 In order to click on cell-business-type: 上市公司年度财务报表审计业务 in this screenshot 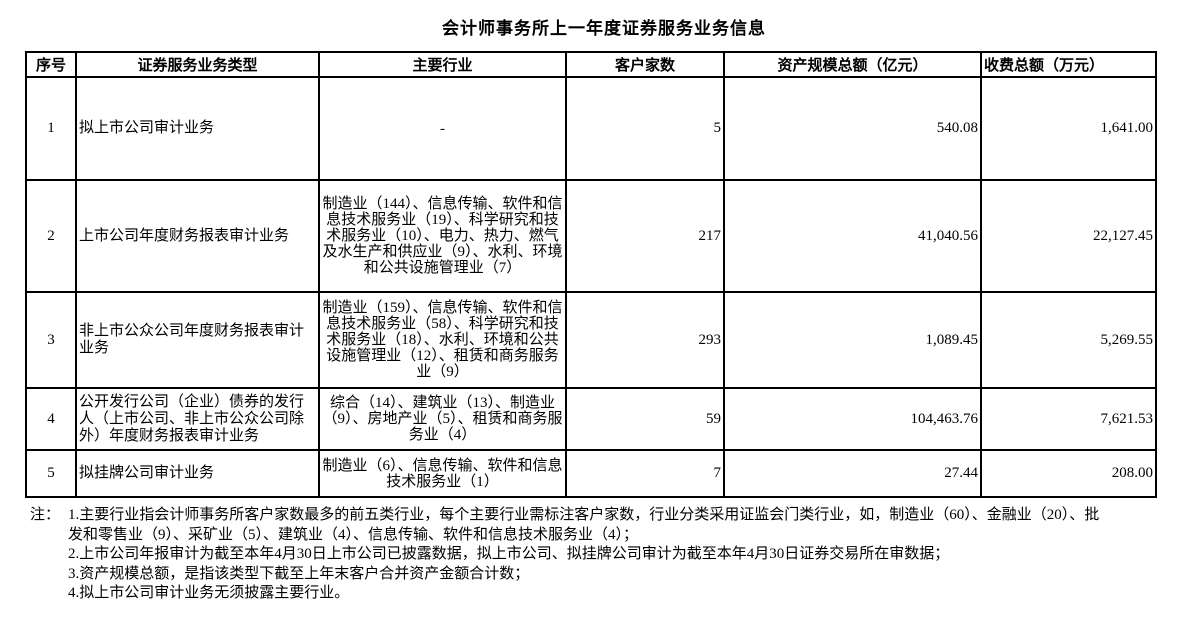, I will do `click(197, 236)`.